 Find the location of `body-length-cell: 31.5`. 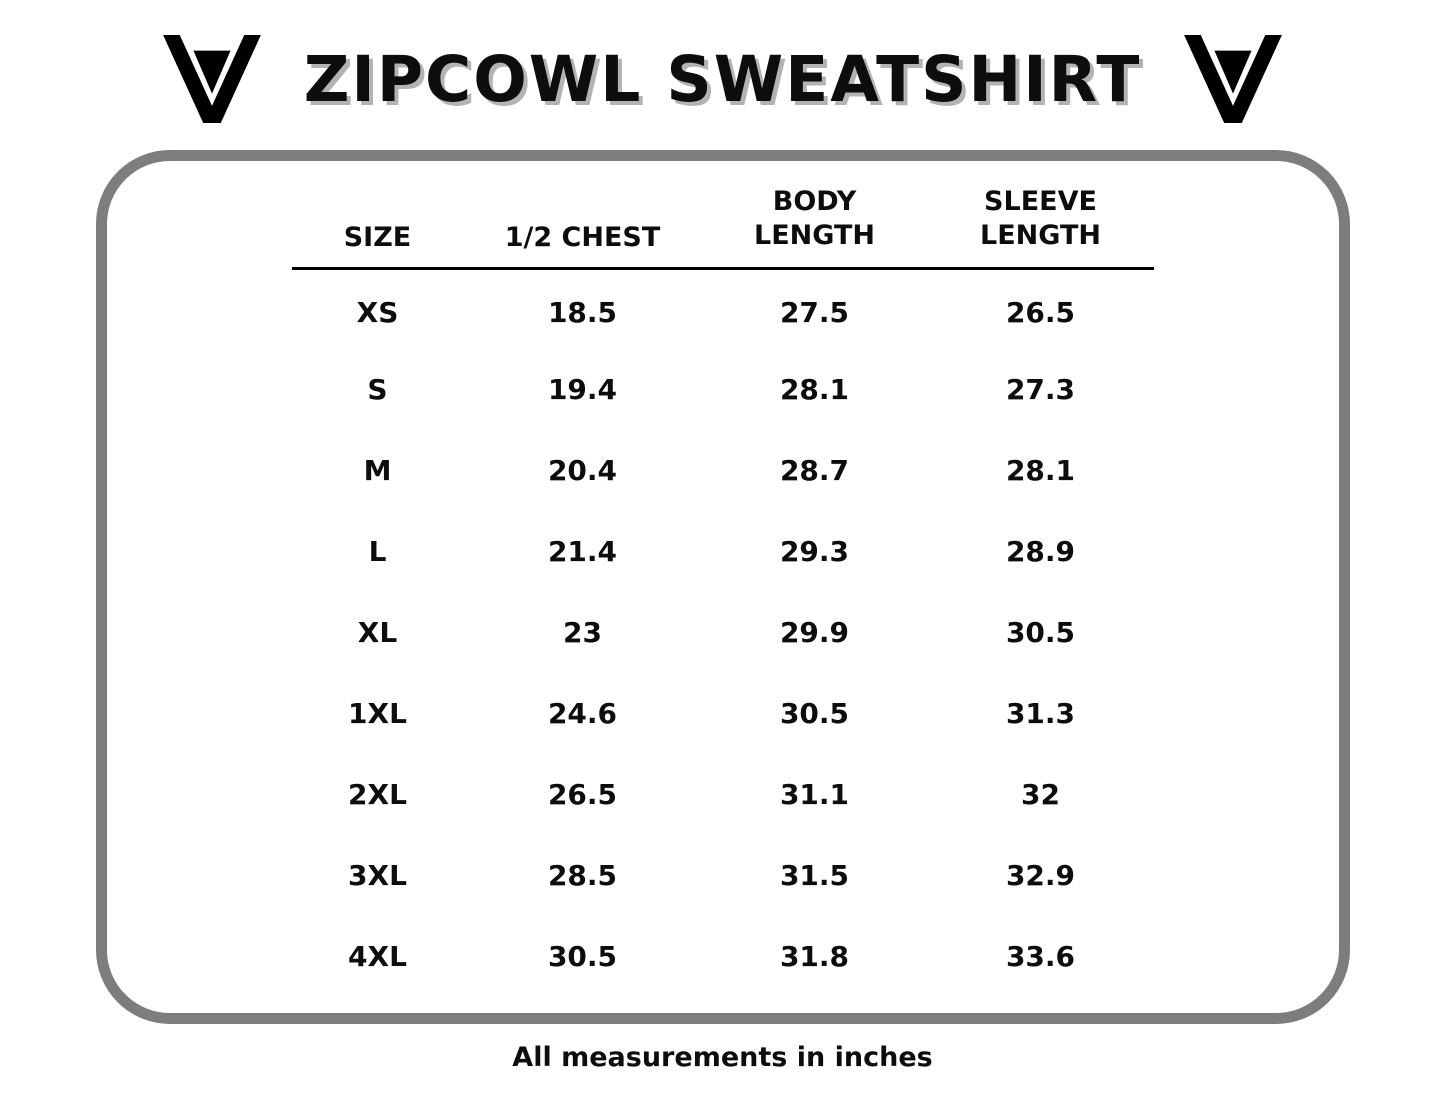

body-length-cell: 31.5 is located at coordinates (814, 875).